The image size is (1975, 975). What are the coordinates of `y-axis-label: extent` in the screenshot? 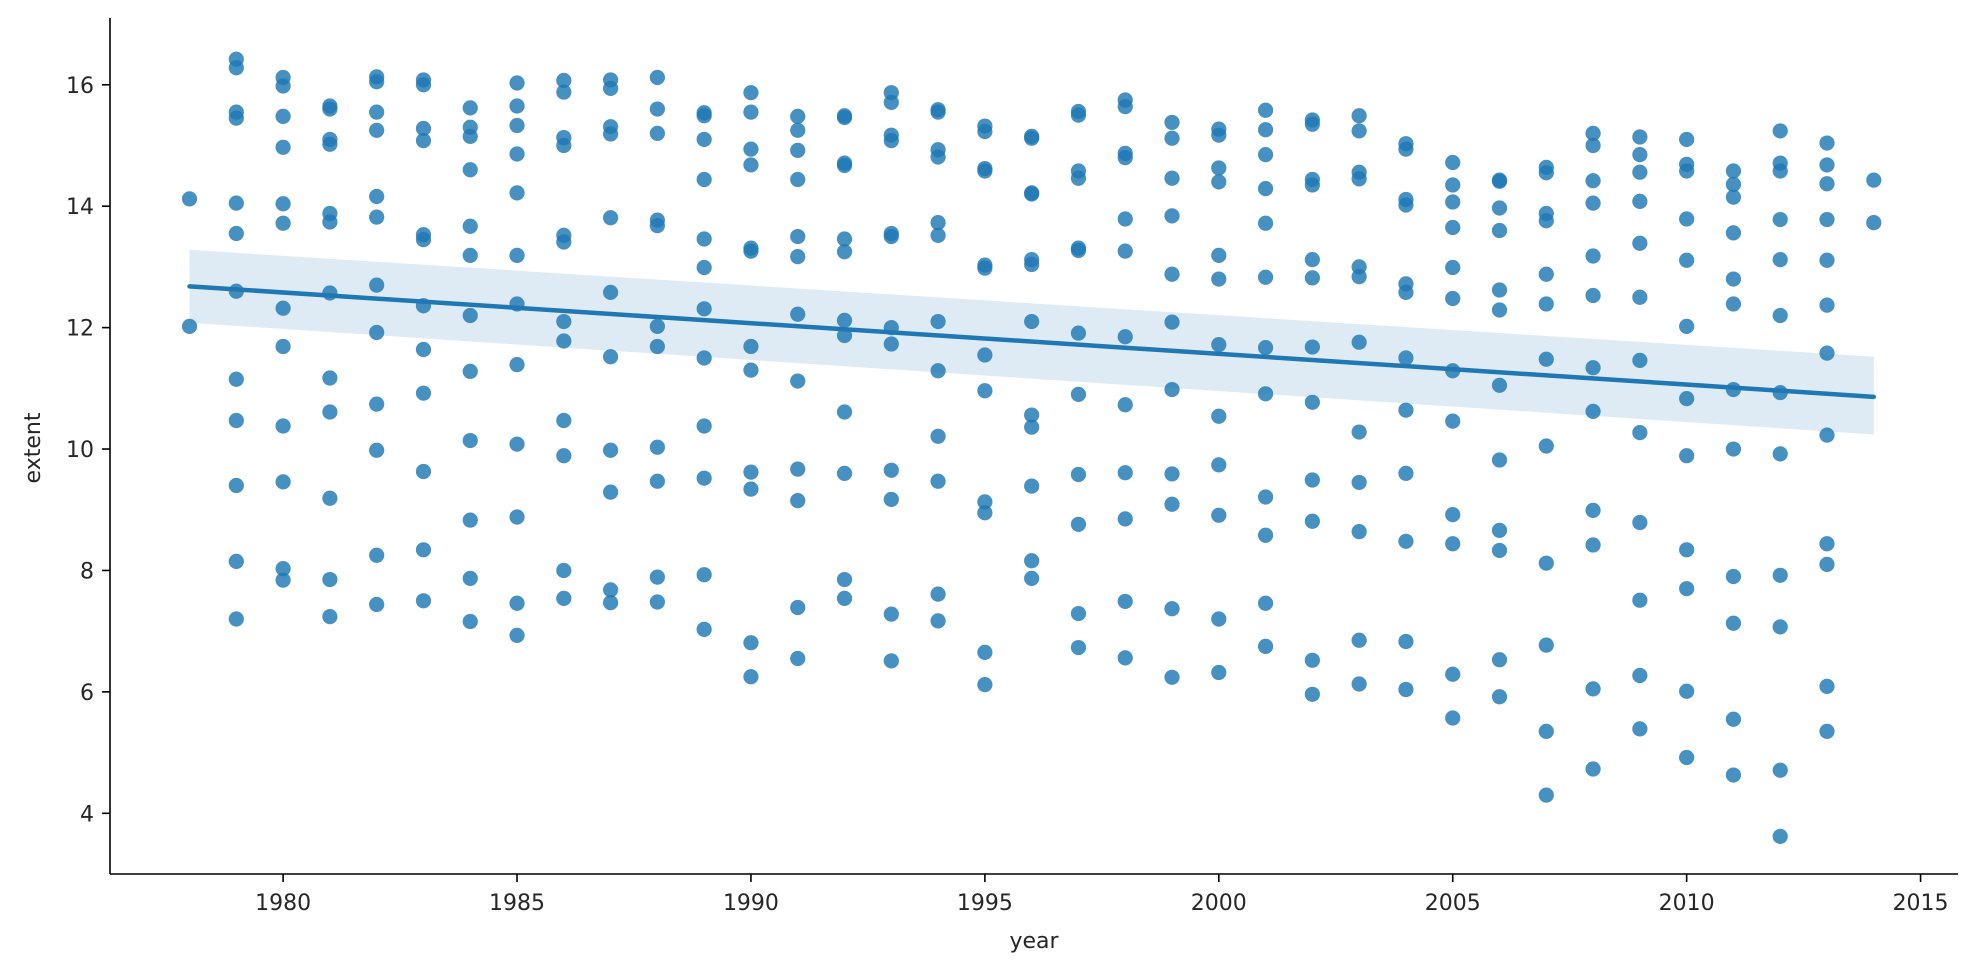 It's located at (33, 447).